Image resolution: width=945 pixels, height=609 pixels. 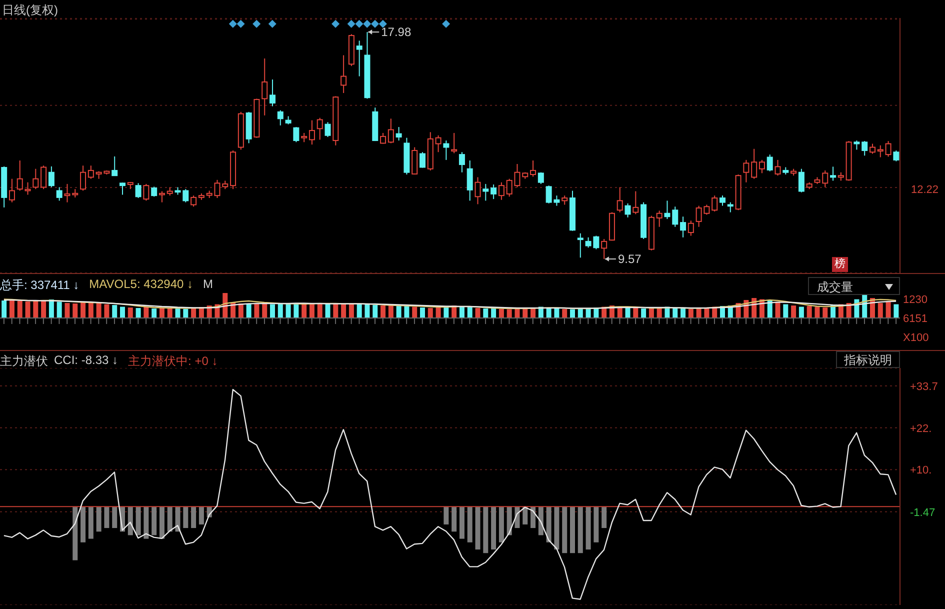 I want to click on chart-title: 主力潜伏, so click(x=24, y=361).